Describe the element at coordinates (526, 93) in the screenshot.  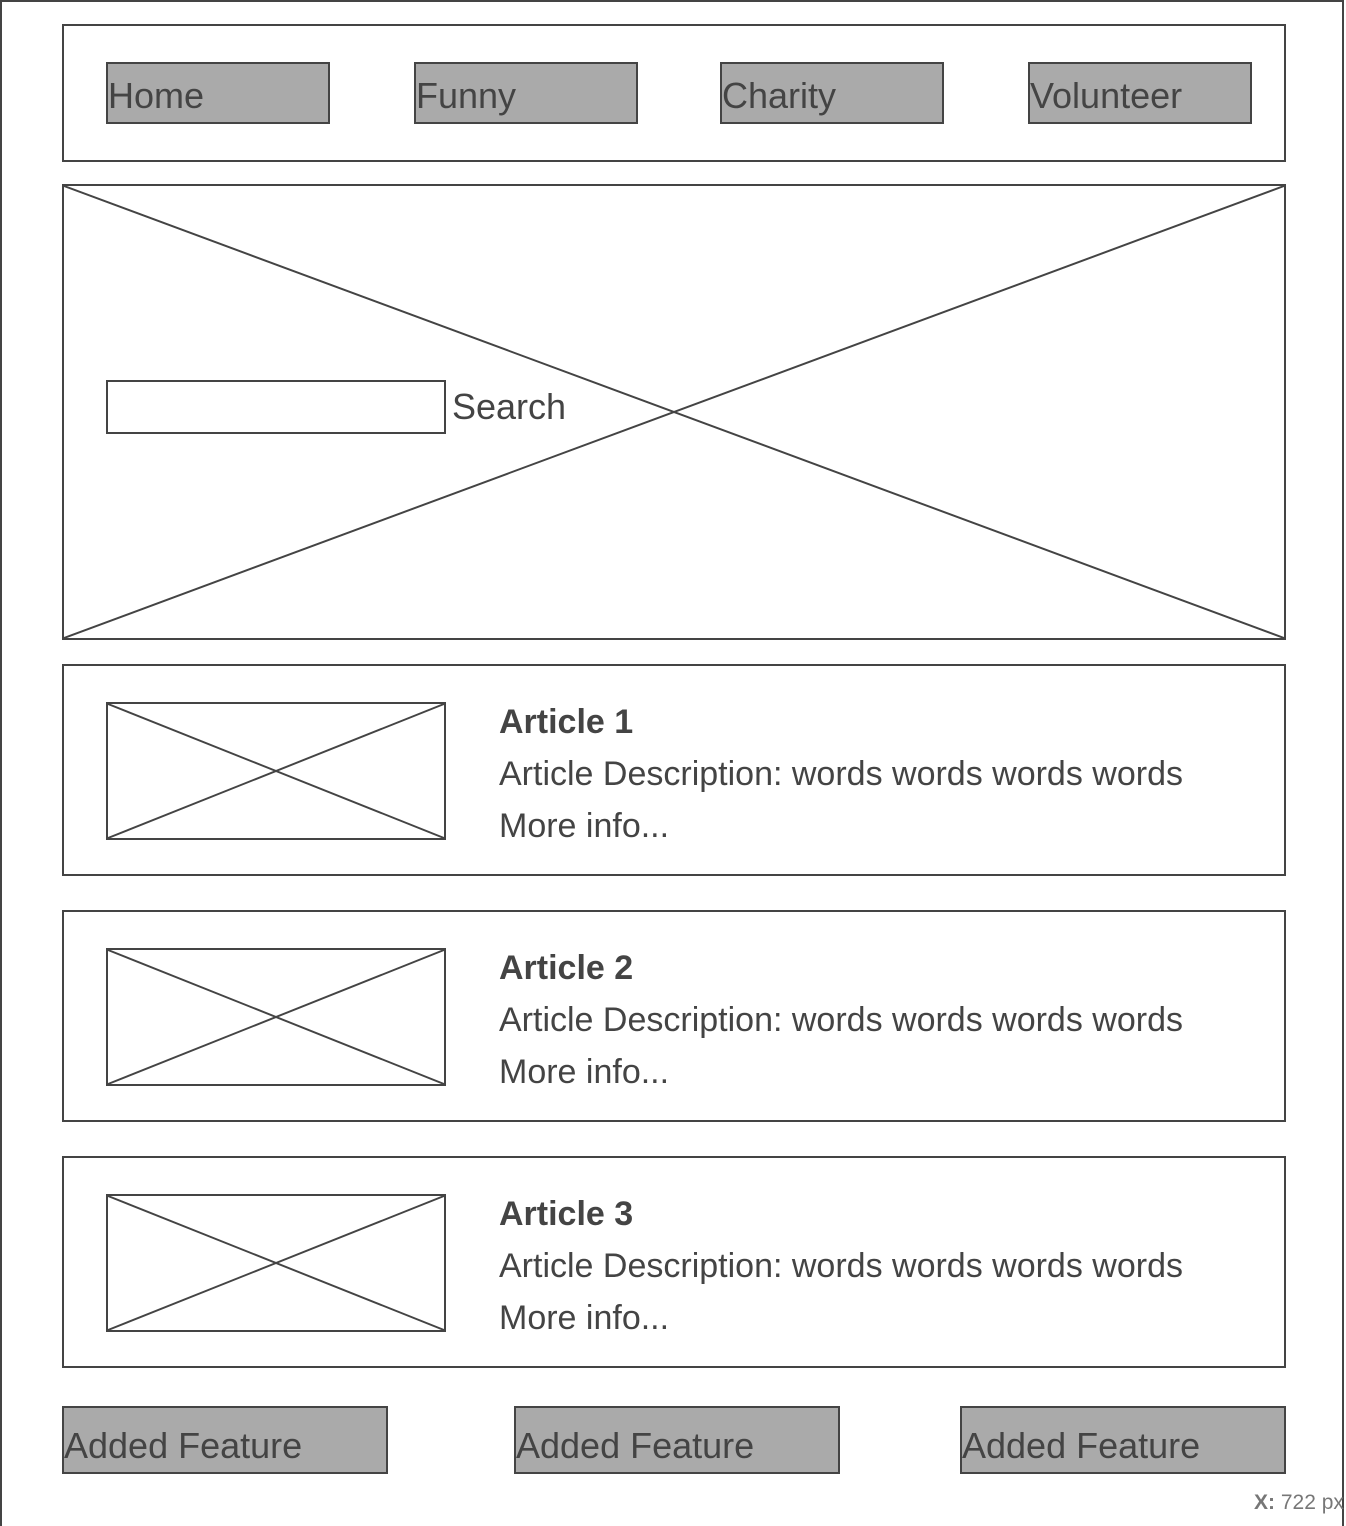
I see `nav-funny-button: Funny` at that location.